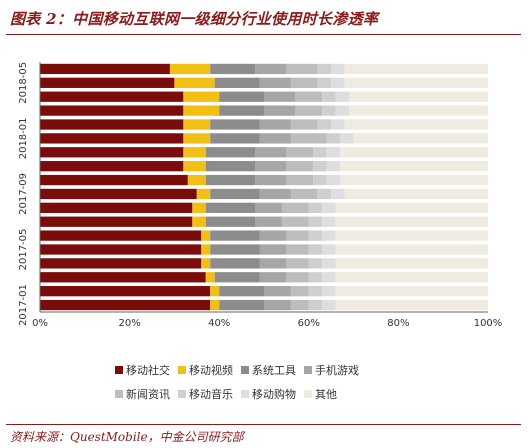 This screenshot has height=448, width=529. I want to click on legend-item: 新闻资讯, so click(142, 394).